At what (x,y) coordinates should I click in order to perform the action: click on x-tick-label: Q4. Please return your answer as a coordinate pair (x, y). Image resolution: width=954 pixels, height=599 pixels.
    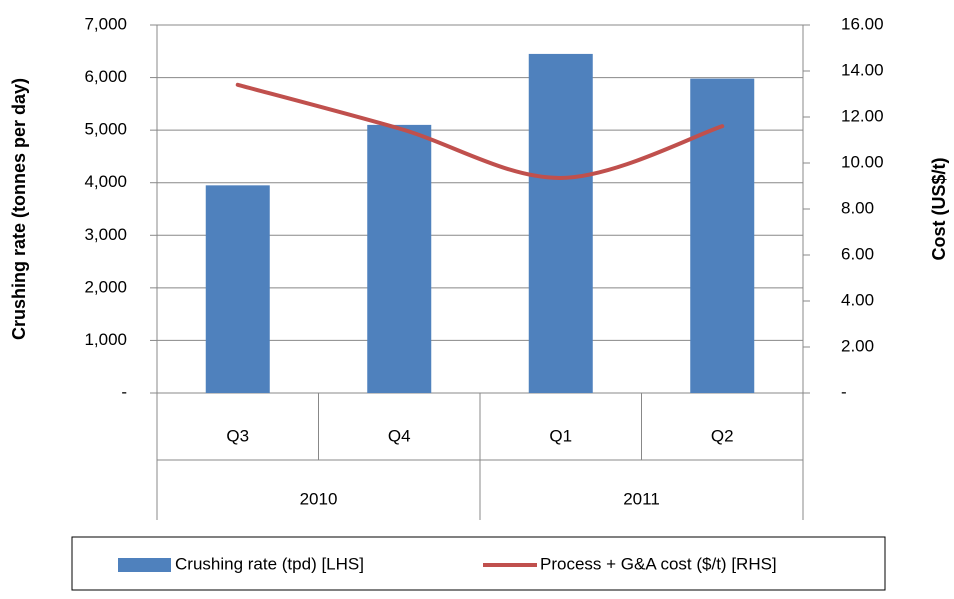
    Looking at the image, I should click on (399, 435).